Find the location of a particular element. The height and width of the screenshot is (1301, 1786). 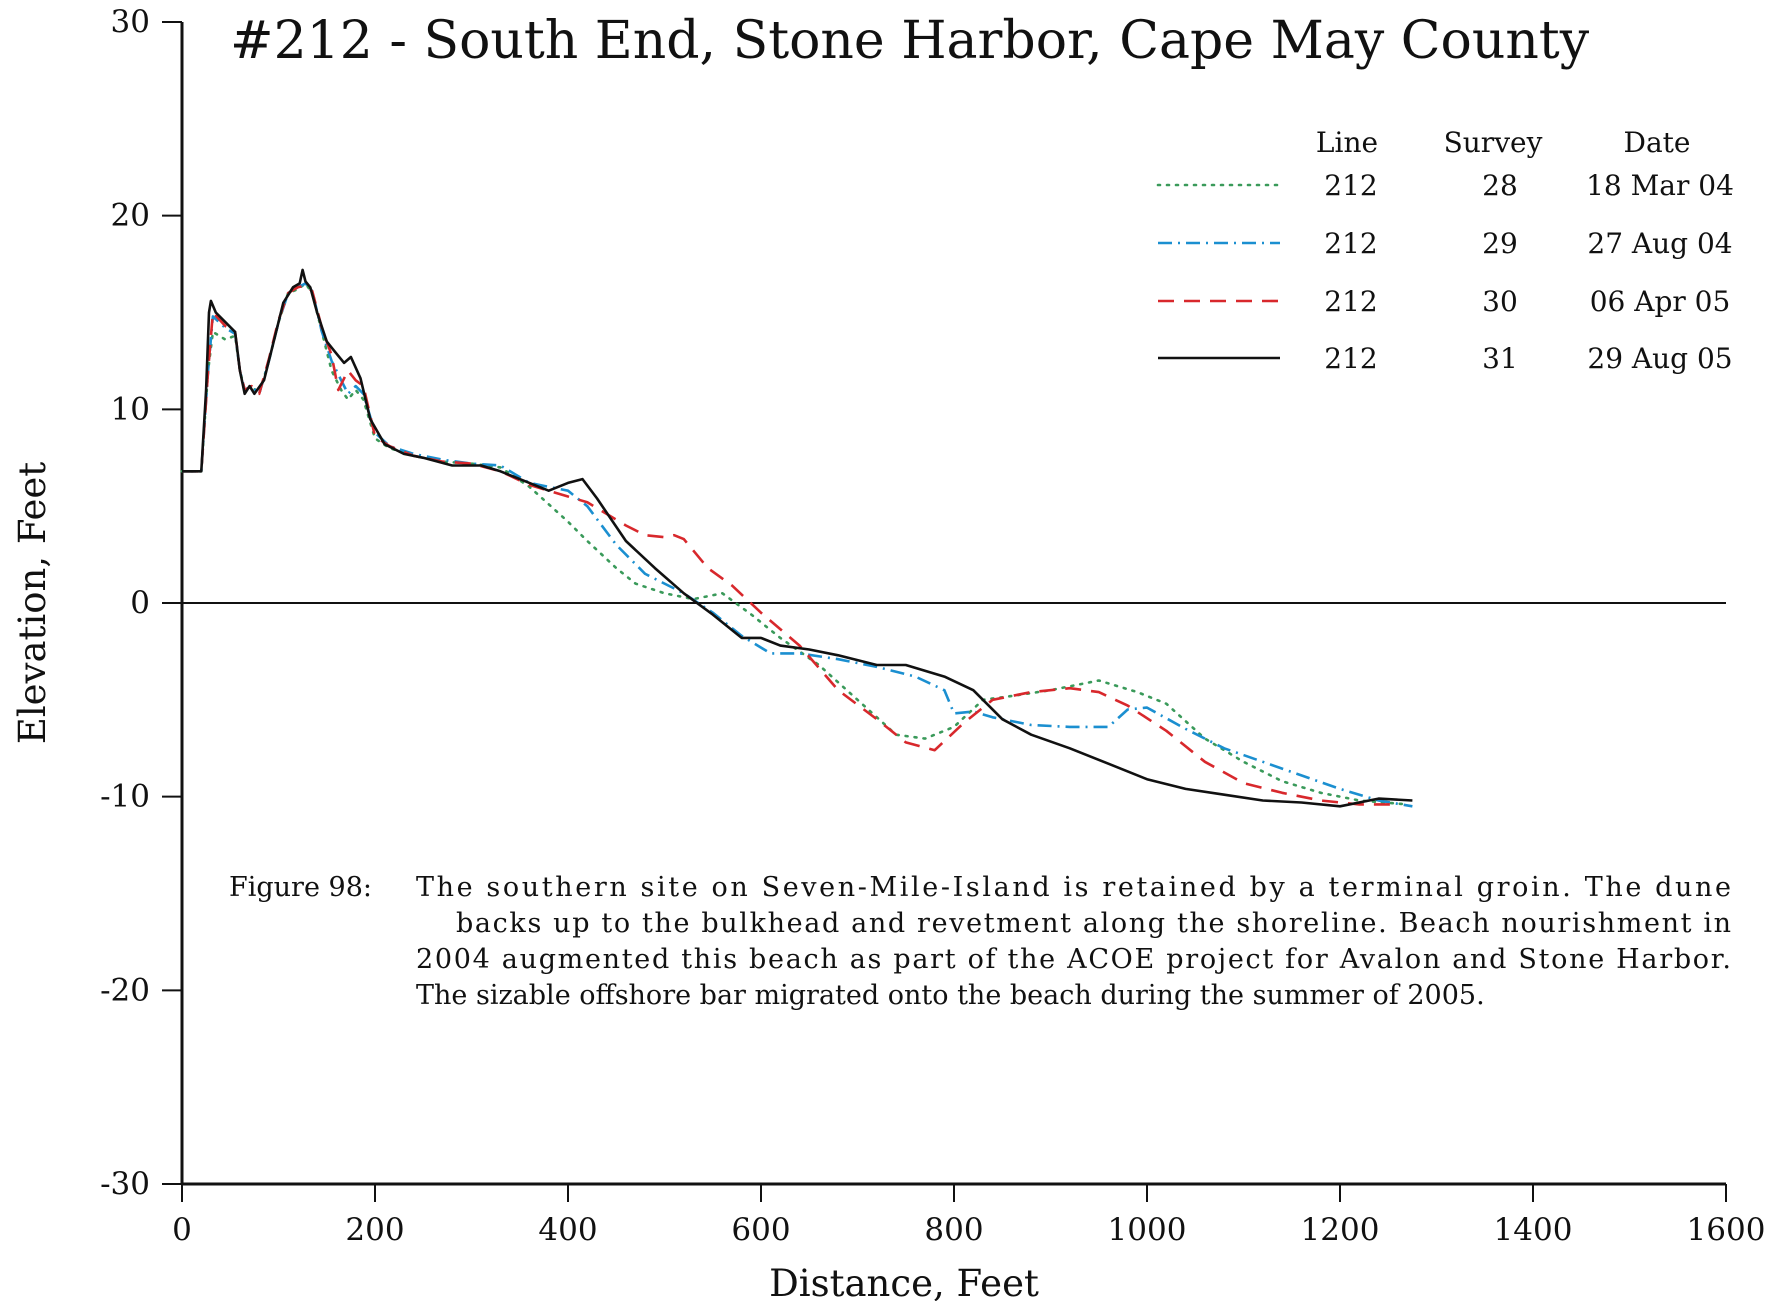

legend-survey-value: 29 is located at coordinates (1500, 243).